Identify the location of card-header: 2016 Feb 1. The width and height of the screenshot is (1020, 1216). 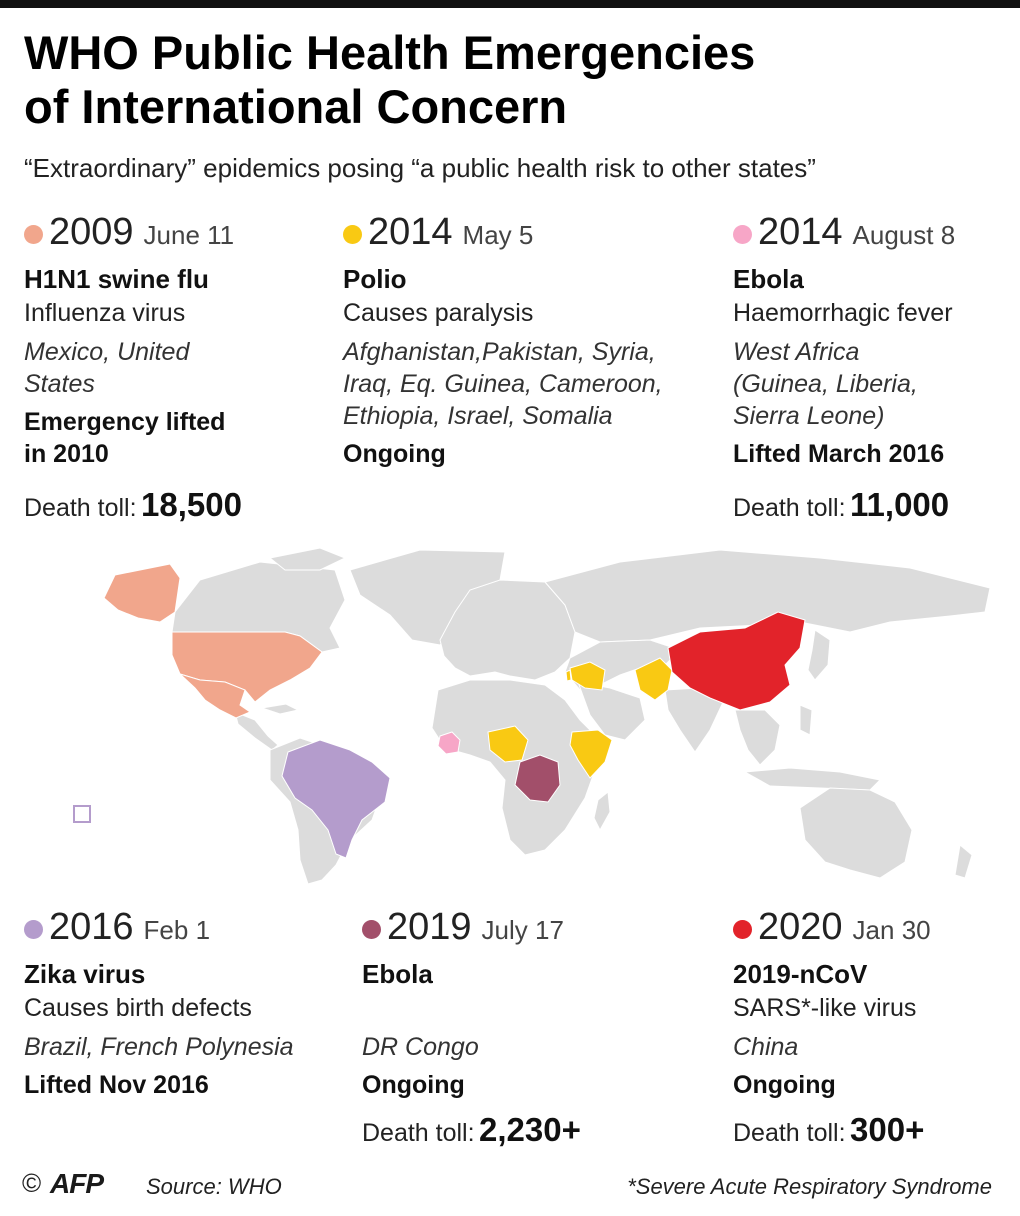
(184, 927).